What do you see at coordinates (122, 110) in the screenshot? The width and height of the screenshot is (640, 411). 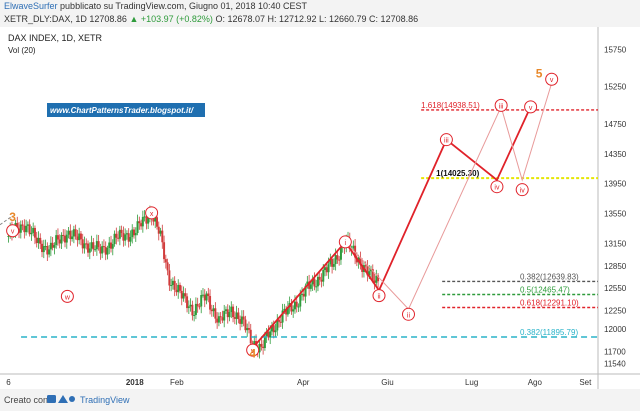 I see `watermark-url: www.ChartPatternsTrader.blogspot.it/` at bounding box center [122, 110].